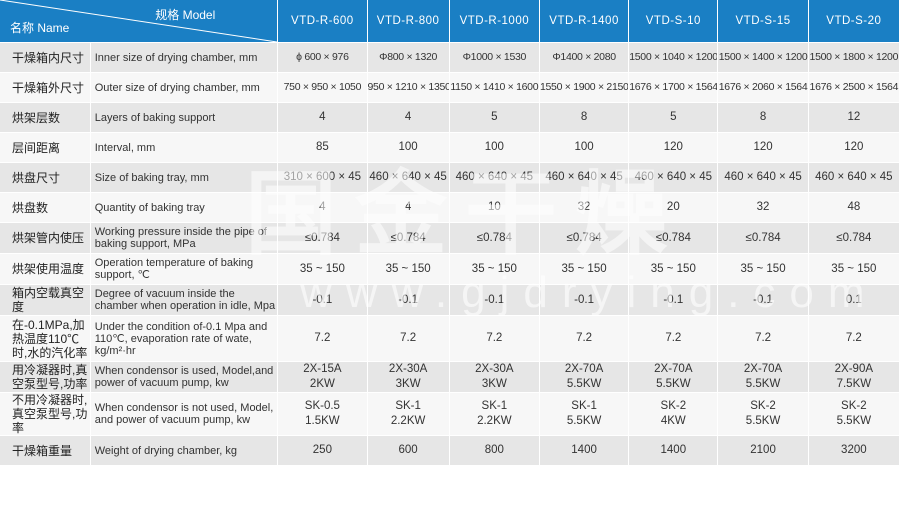 The height and width of the screenshot is (509, 900). I want to click on value-cell: 7.2, so click(408, 338).